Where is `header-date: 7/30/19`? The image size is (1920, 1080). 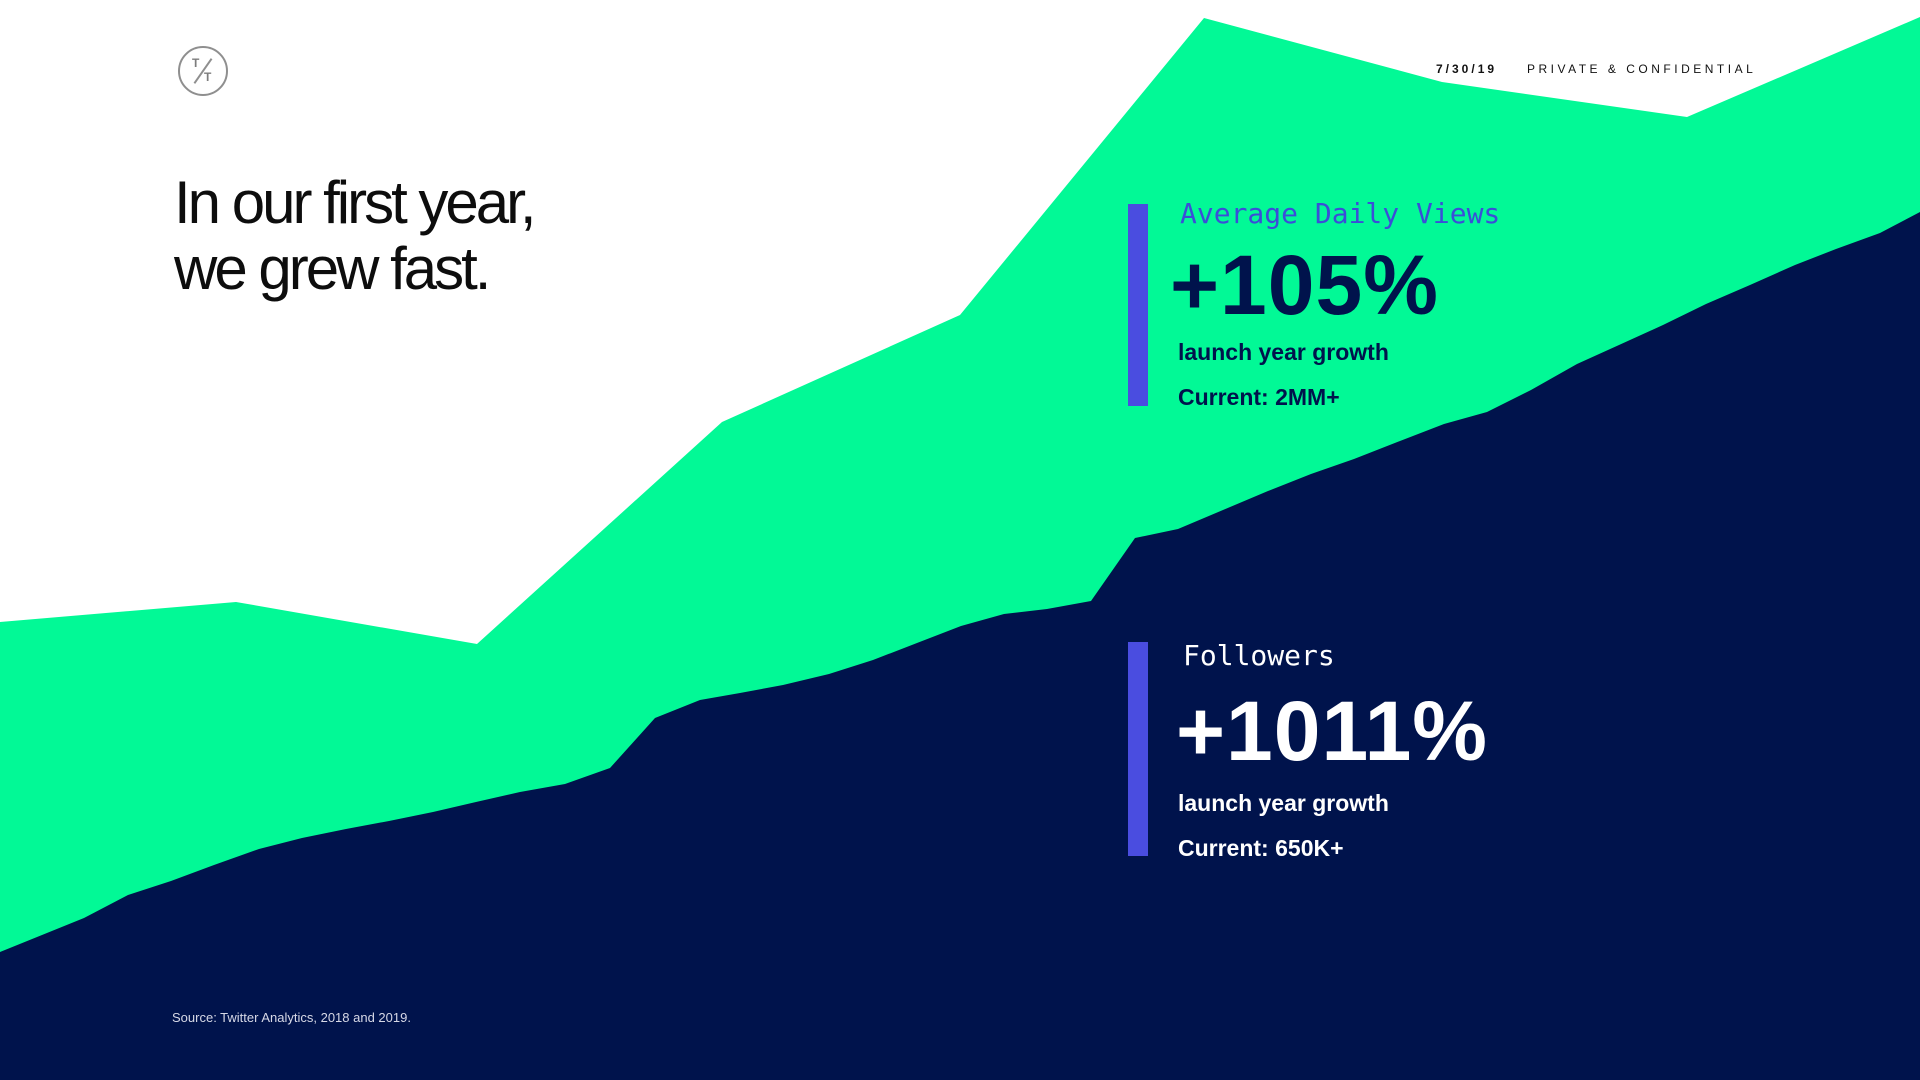 header-date: 7/30/19 is located at coordinates (1467, 69).